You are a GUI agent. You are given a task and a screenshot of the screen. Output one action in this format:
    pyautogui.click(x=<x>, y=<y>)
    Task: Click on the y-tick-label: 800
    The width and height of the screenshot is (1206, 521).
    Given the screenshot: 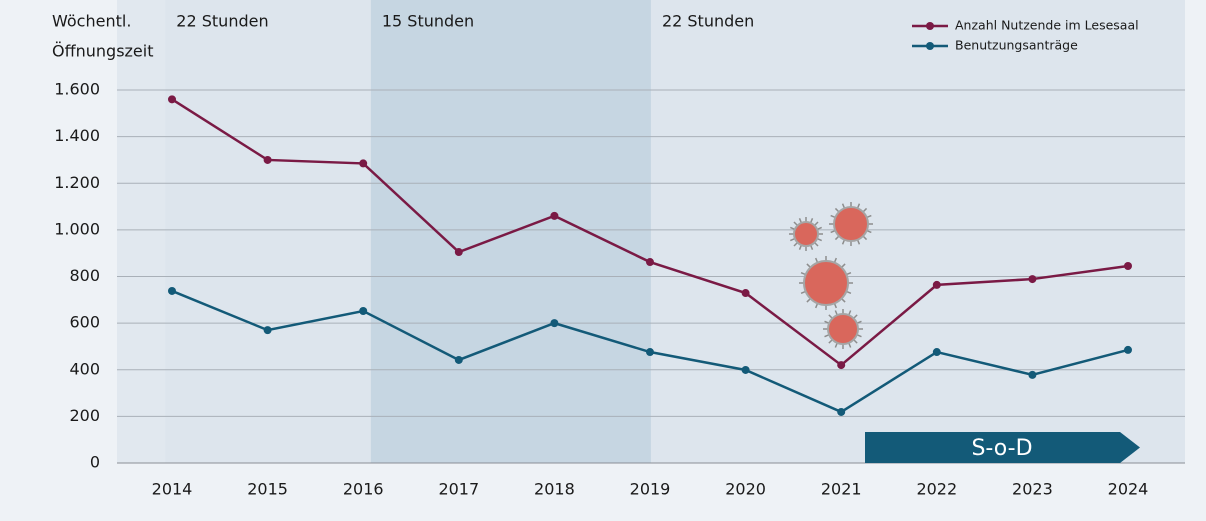 What is the action you would take?
    pyautogui.click(x=84, y=275)
    